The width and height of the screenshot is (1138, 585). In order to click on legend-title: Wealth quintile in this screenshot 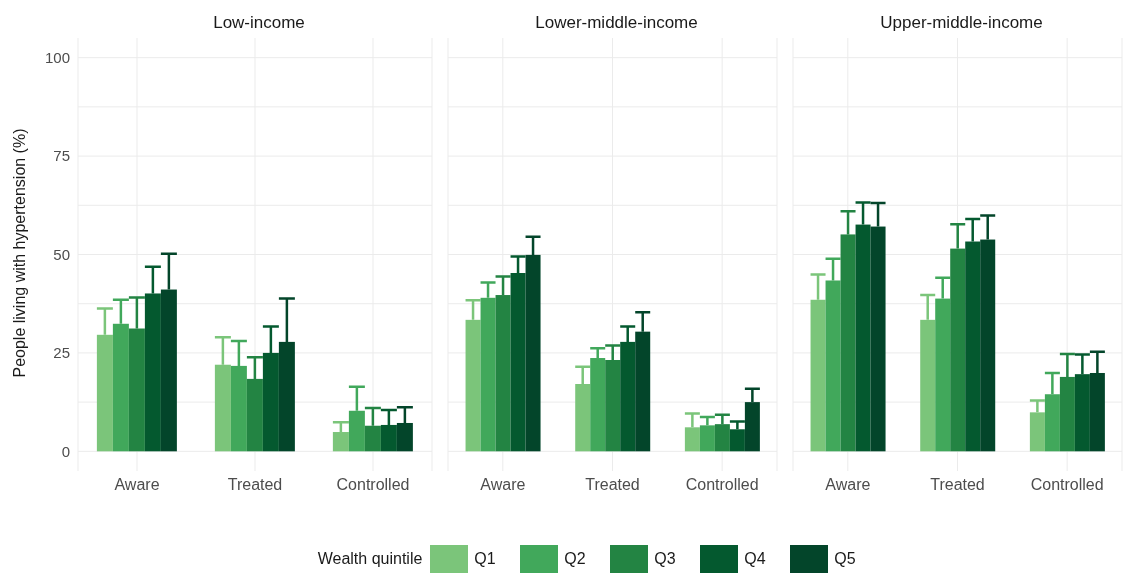, I will do `click(370, 559)`.